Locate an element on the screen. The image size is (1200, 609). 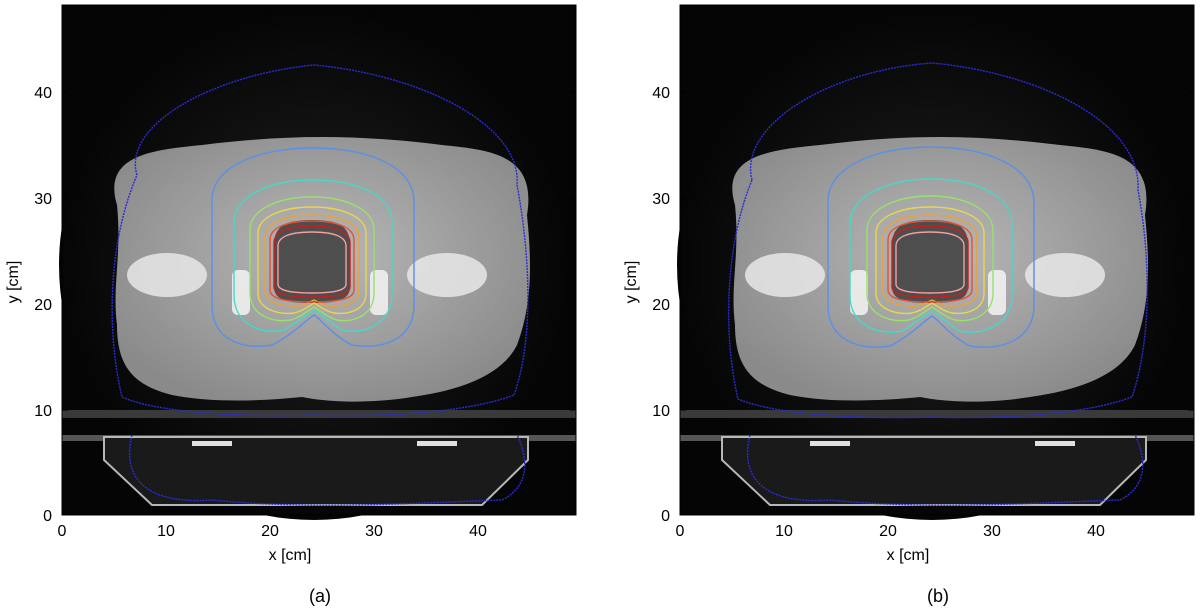
panel-caption: (b) is located at coordinates (938, 596).